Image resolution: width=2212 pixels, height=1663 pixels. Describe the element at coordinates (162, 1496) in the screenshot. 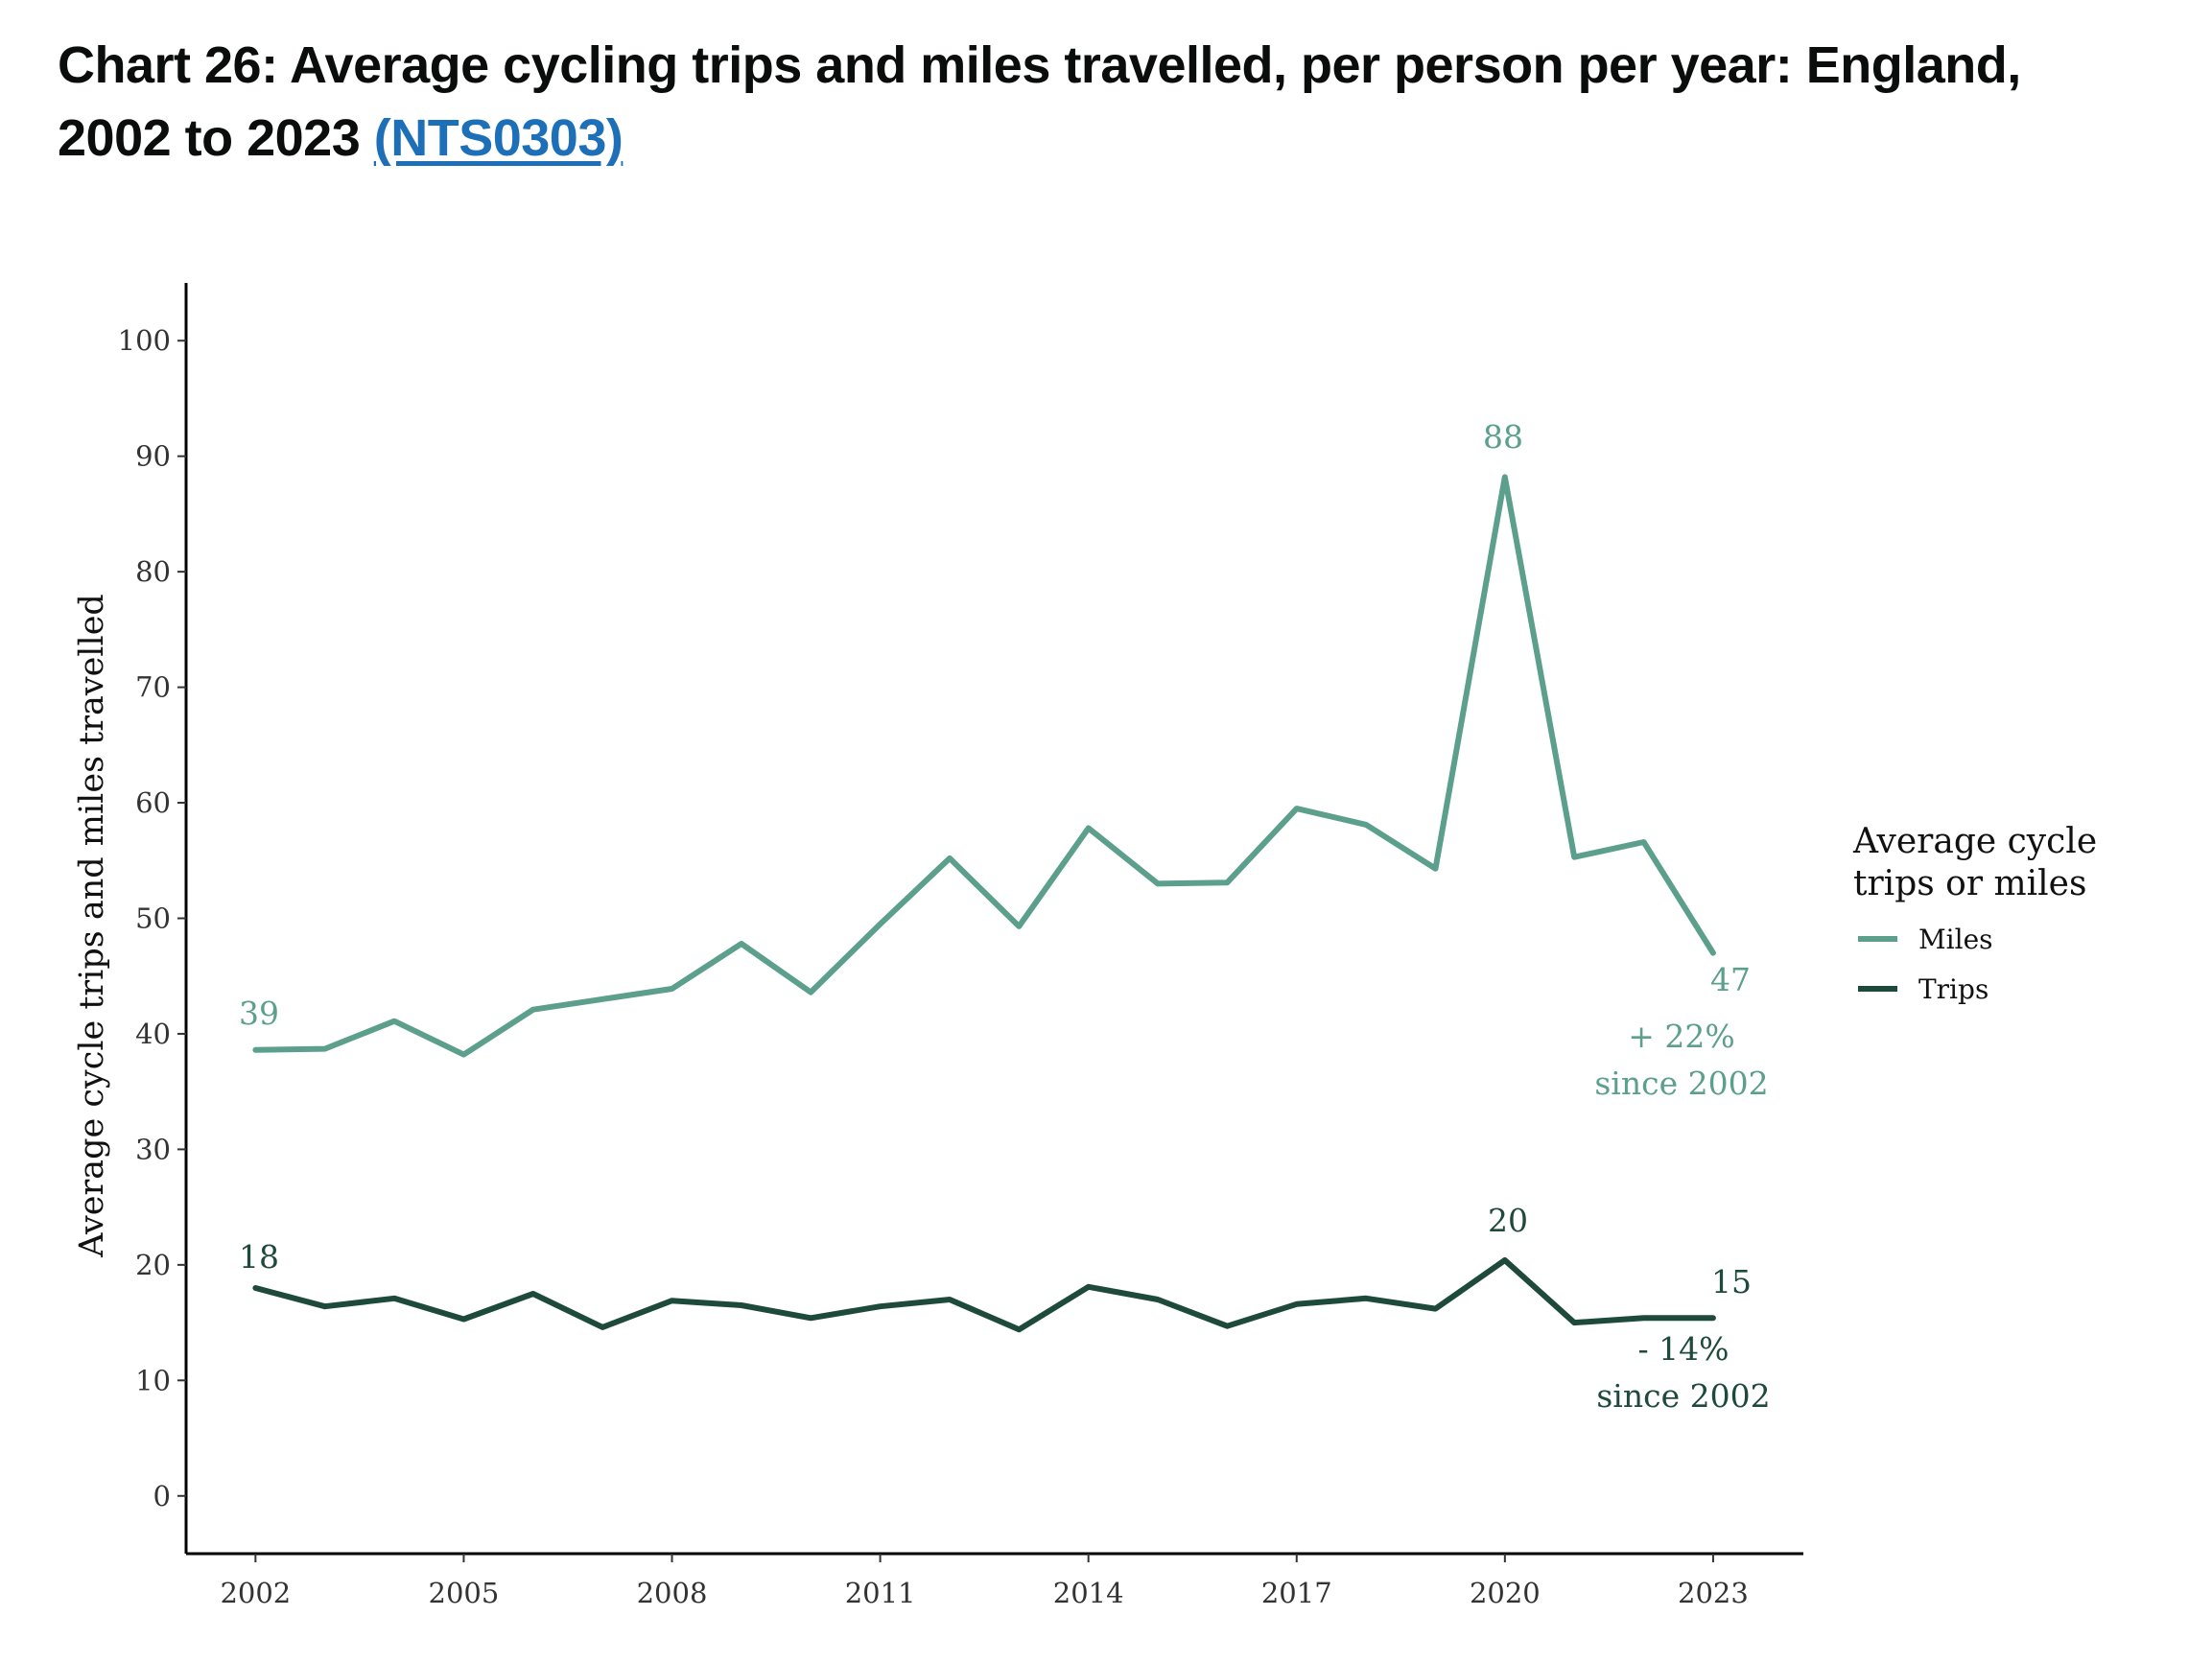

I see `y-tick-label: 0` at that location.